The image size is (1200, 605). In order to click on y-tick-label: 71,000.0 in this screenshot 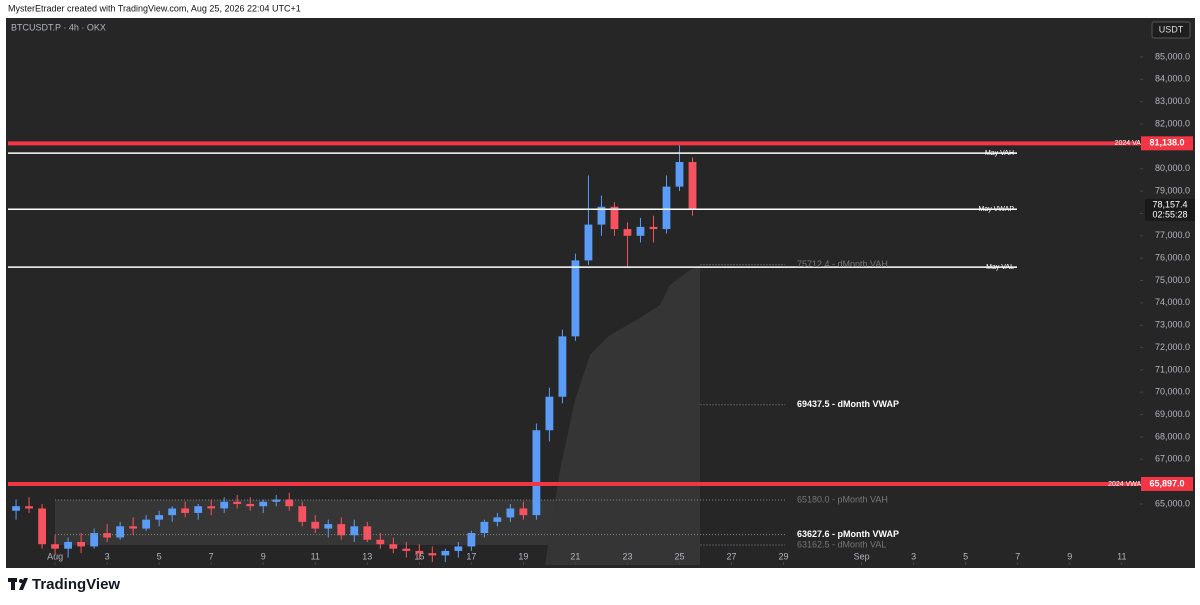, I will do `click(1172, 369)`.